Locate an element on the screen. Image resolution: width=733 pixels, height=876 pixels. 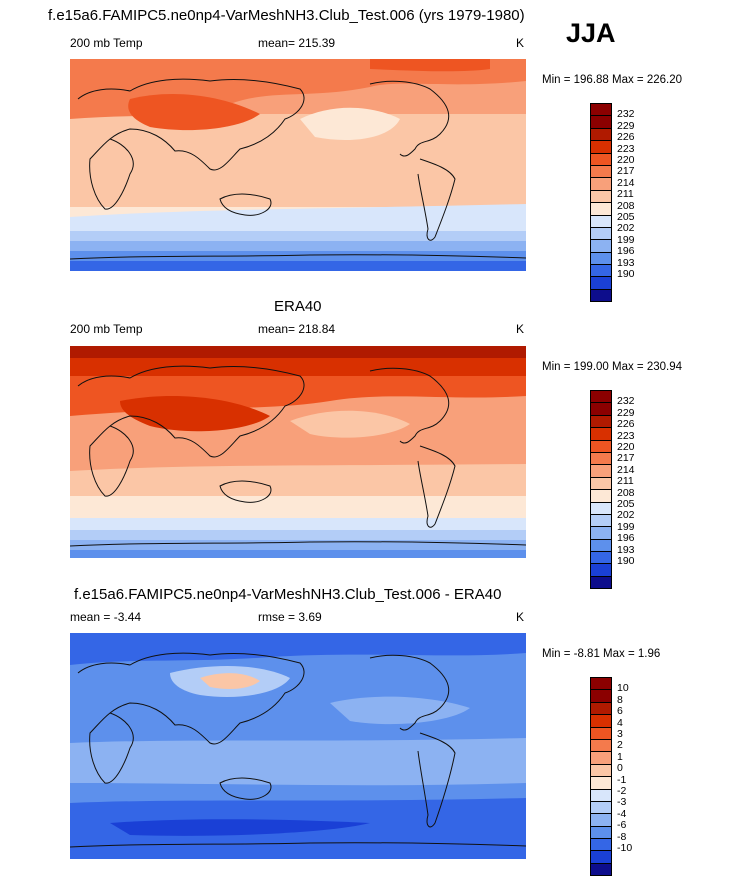
panel-2-units: K is located at coordinates (520, 329).